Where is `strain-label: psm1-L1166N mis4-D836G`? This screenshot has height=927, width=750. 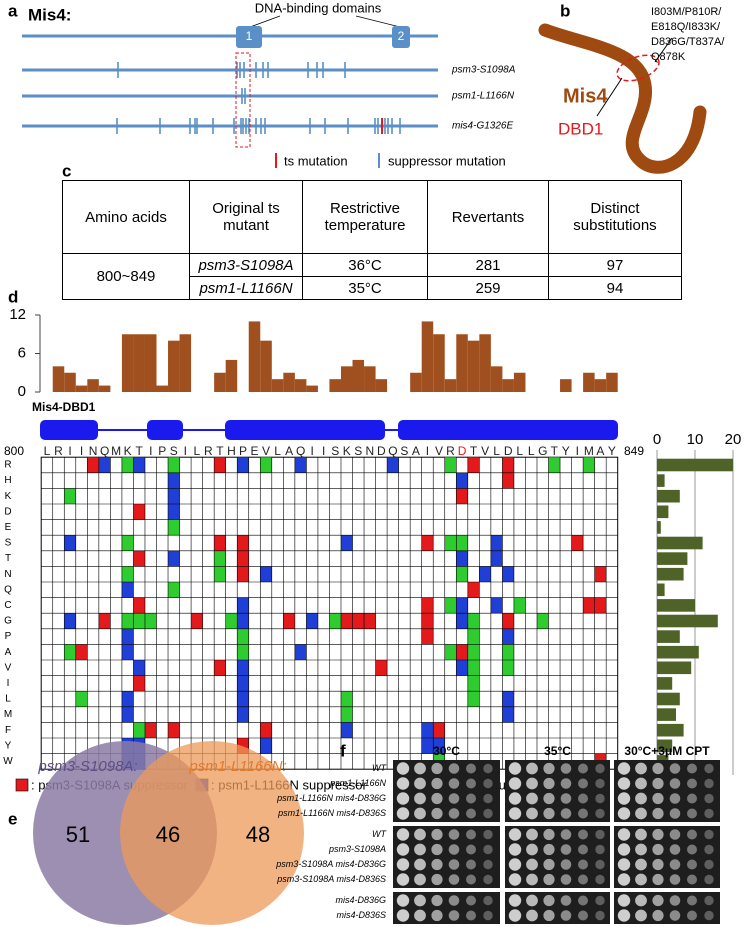 strain-label: psm1-L1166N mis4-D836G is located at coordinates (331, 798).